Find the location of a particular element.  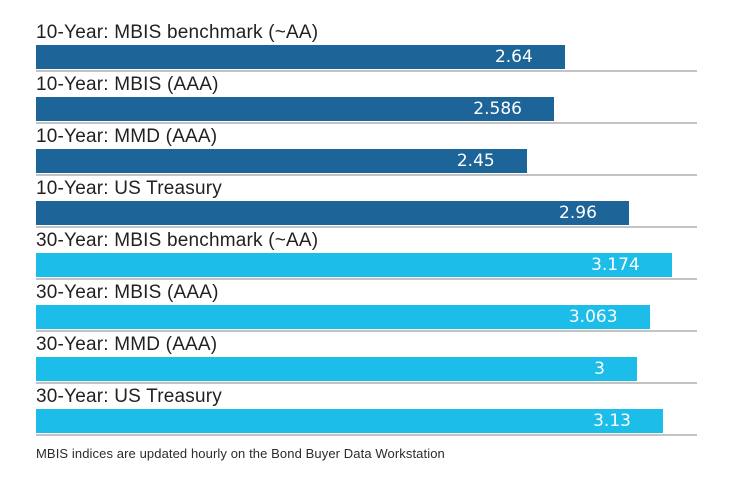

bar-track-baseline: 3.174 is located at coordinates (366, 266).